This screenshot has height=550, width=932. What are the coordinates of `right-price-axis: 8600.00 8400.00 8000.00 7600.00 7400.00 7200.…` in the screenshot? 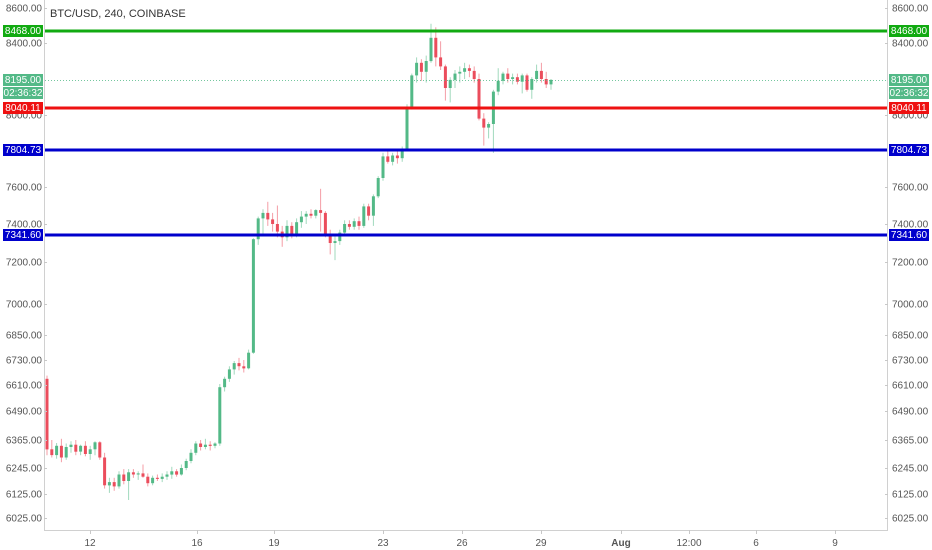 It's located at (907, 264).